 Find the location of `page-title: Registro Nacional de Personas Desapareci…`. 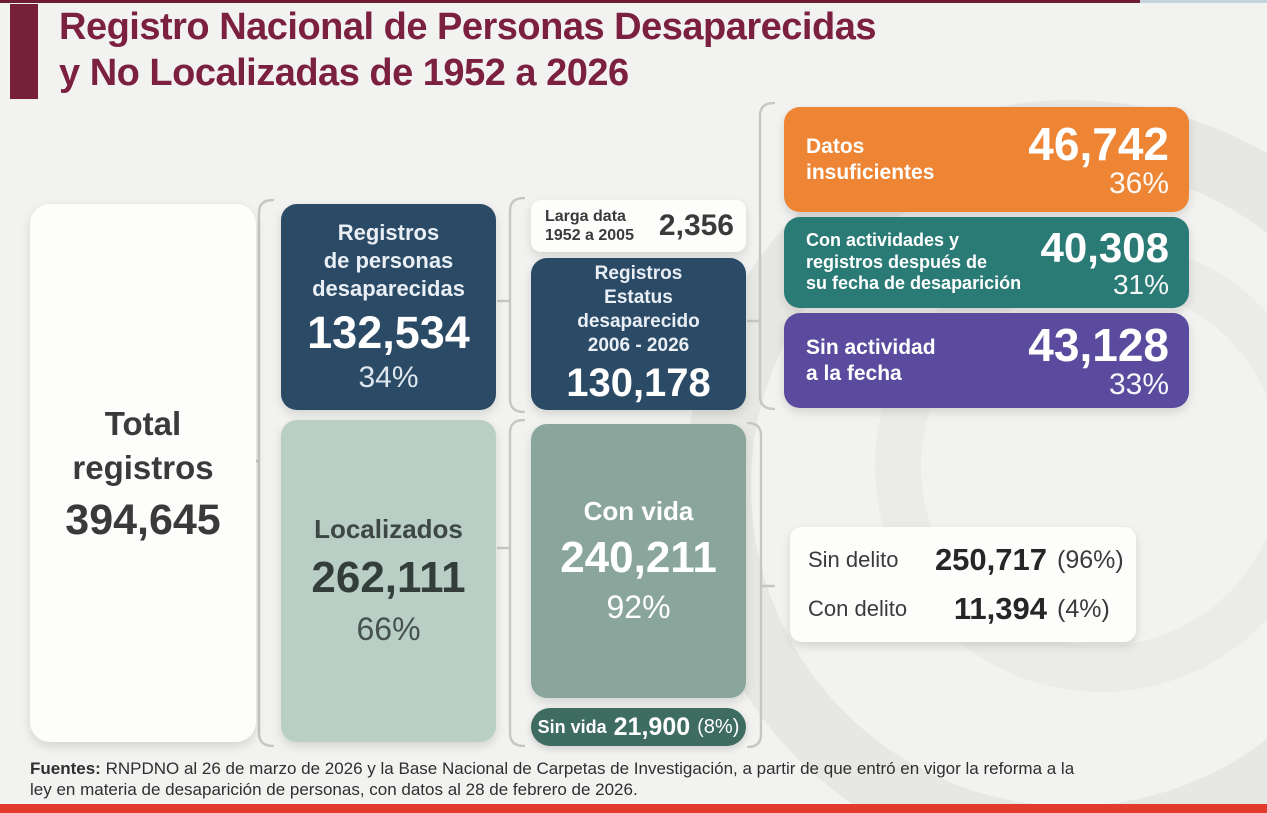

page-title: Registro Nacional de Personas Desapareci… is located at coordinates (559, 50).